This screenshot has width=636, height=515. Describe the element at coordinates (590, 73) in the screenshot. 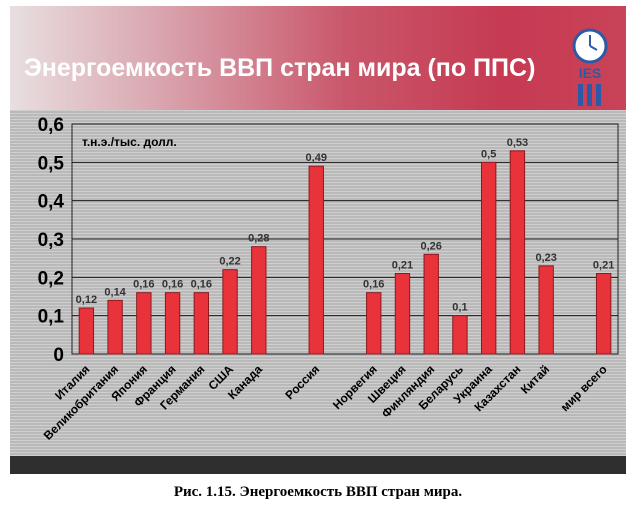

I see `logo-text: IES` at that location.